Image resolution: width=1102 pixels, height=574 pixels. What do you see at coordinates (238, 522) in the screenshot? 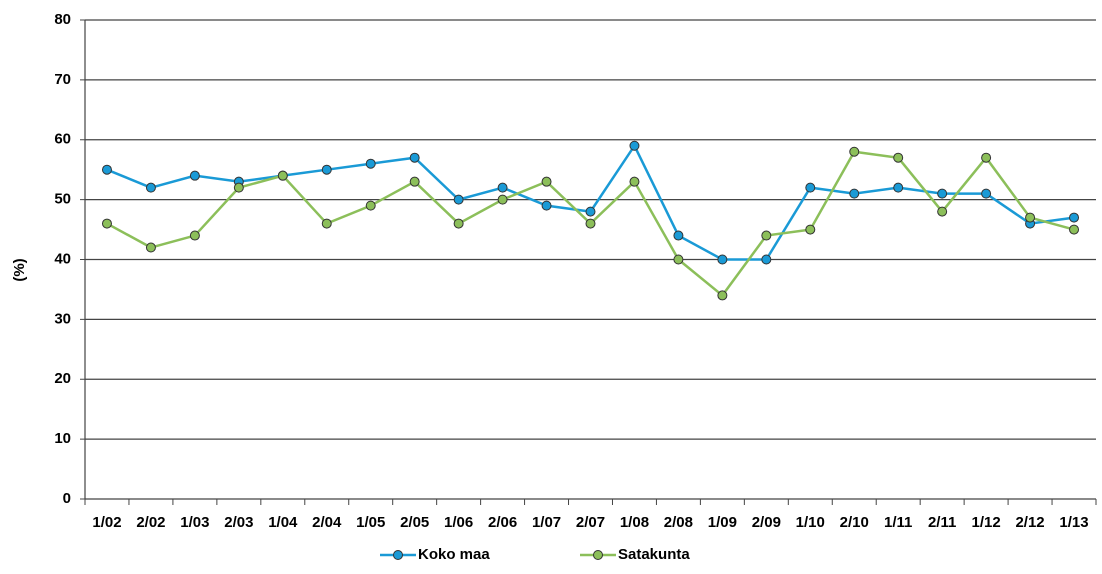
I see `x-tick-label: 2/03` at bounding box center [238, 522].